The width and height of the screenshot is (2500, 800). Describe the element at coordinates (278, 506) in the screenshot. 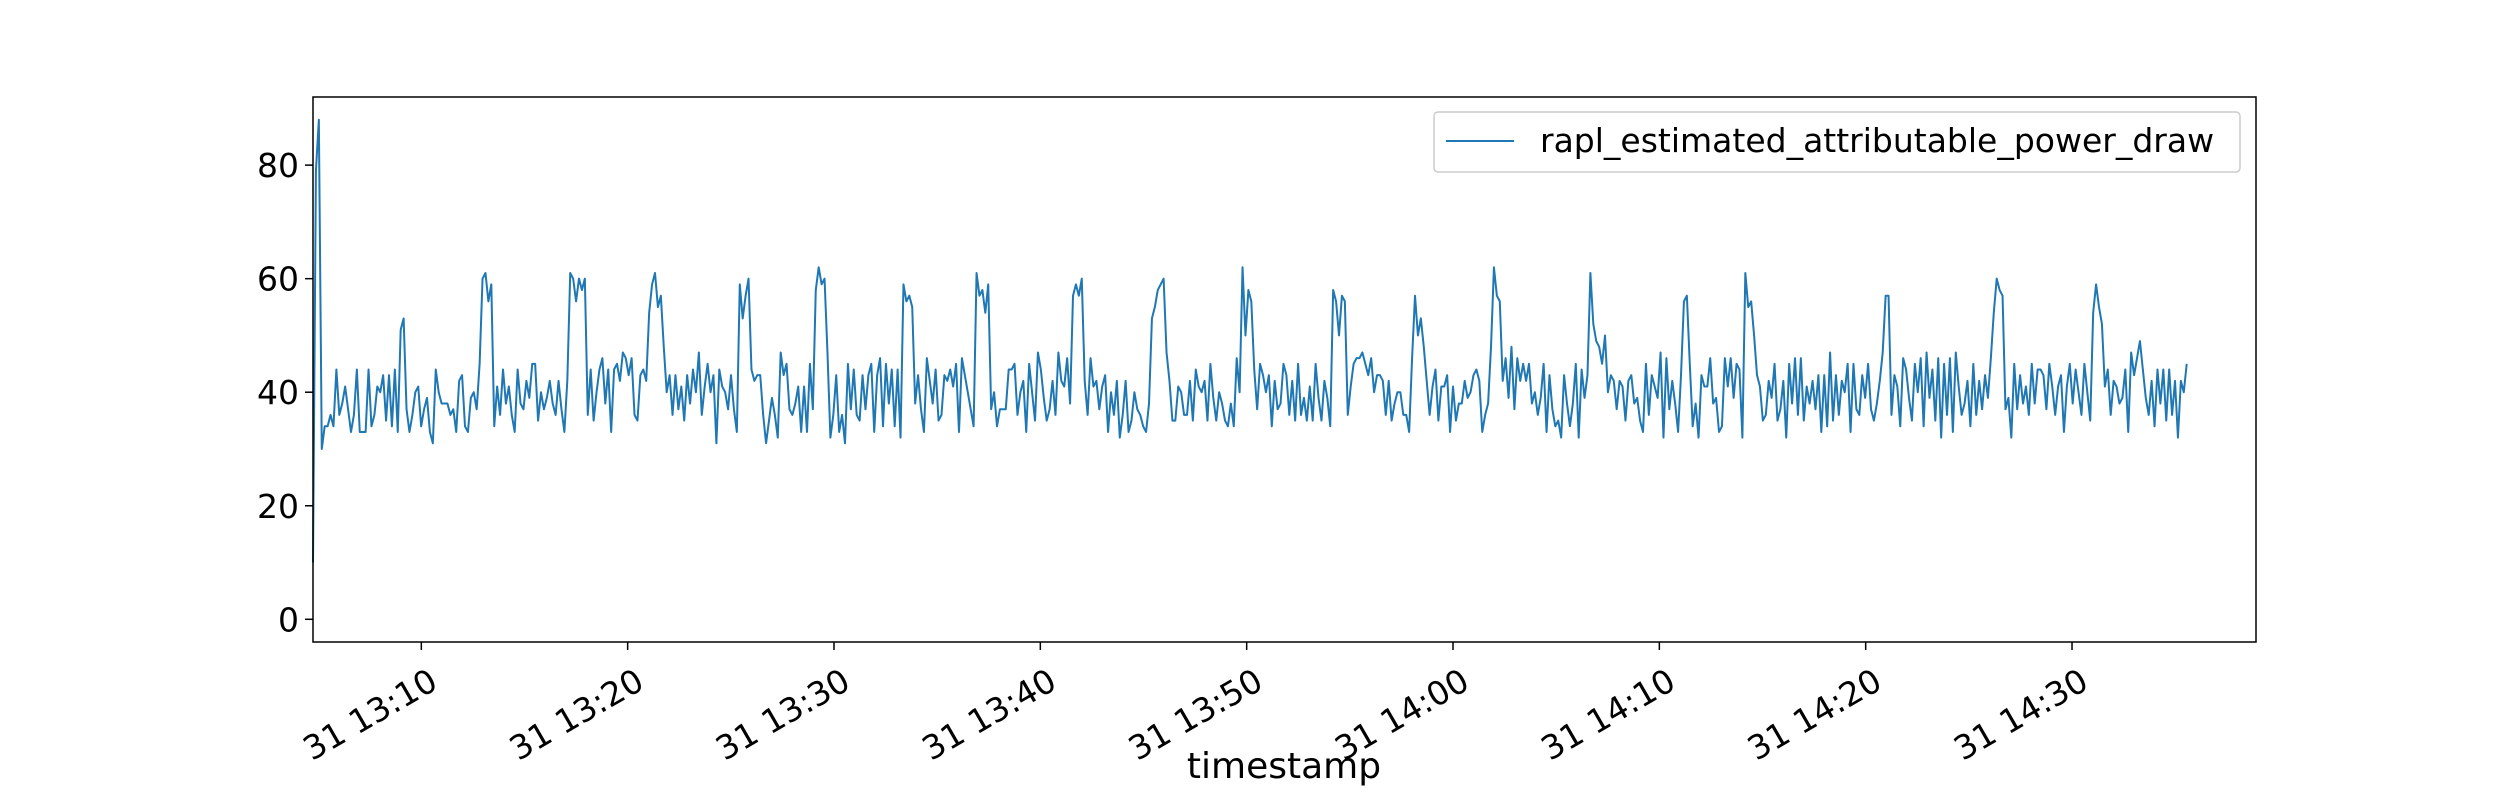

I see `y-tick-label: 20` at that location.